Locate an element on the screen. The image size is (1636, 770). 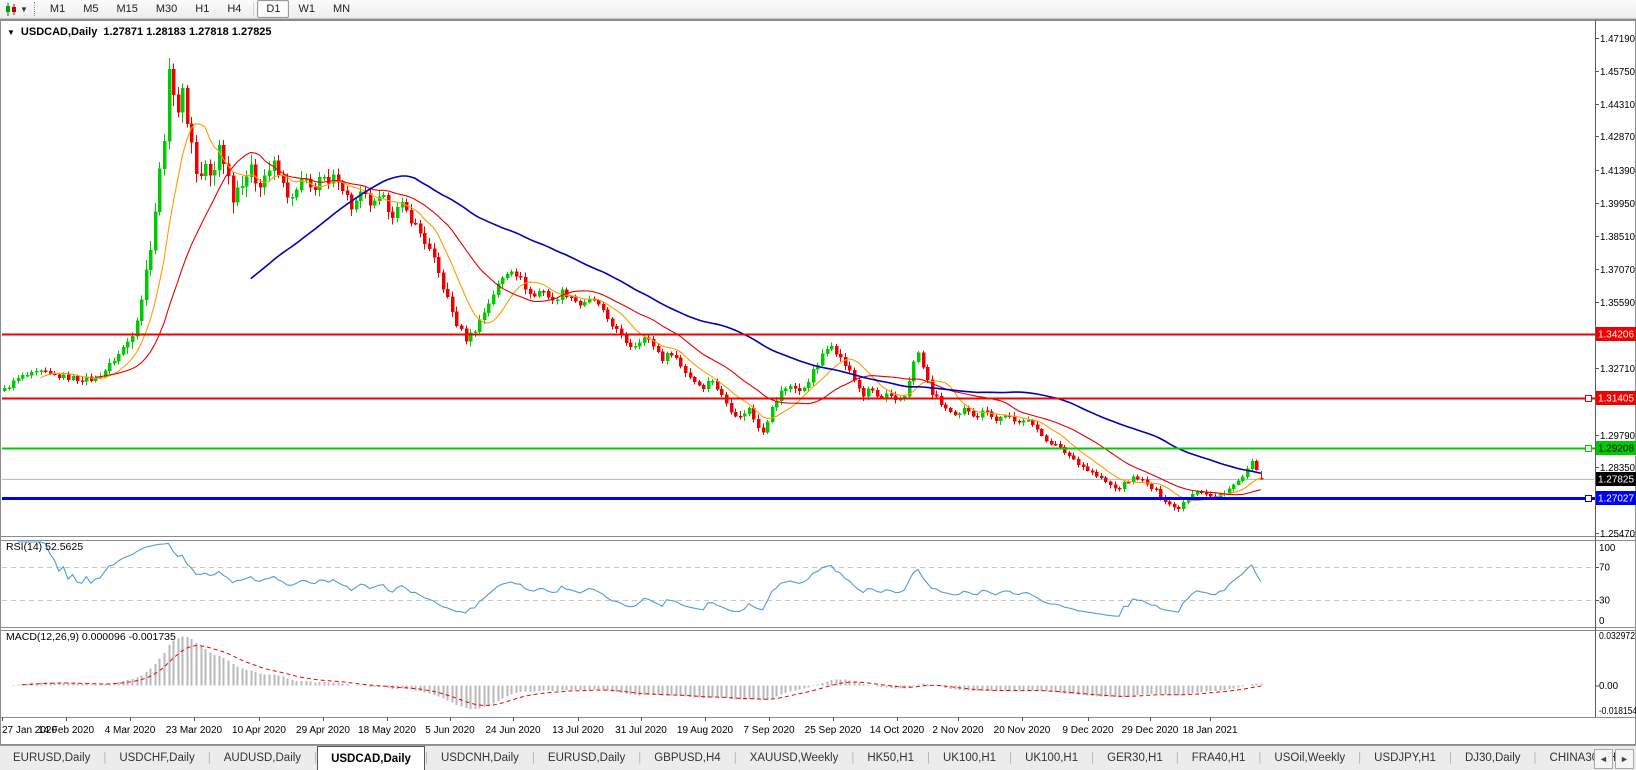
price-tick-label: 1.41390 is located at coordinates (1618, 171).